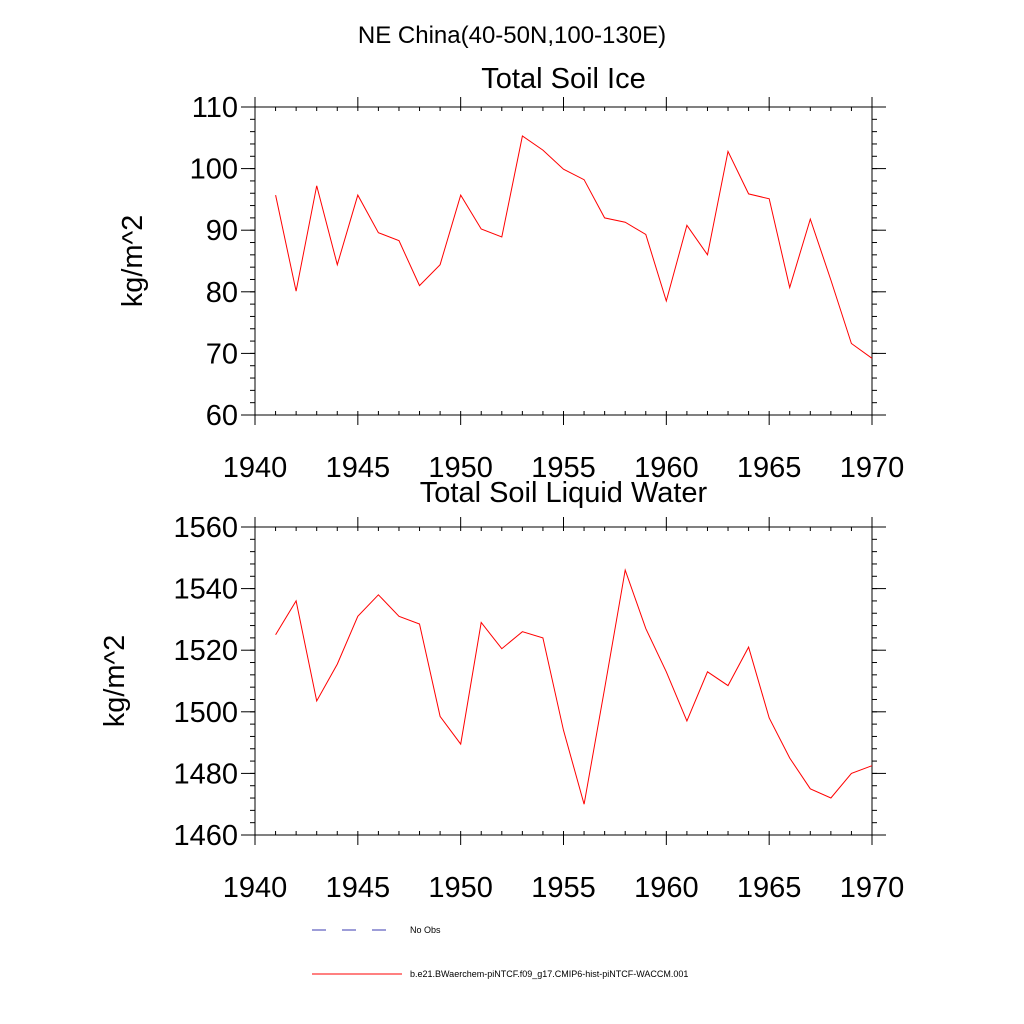  I want to click on y-tick-label: 1520, so click(205, 651).